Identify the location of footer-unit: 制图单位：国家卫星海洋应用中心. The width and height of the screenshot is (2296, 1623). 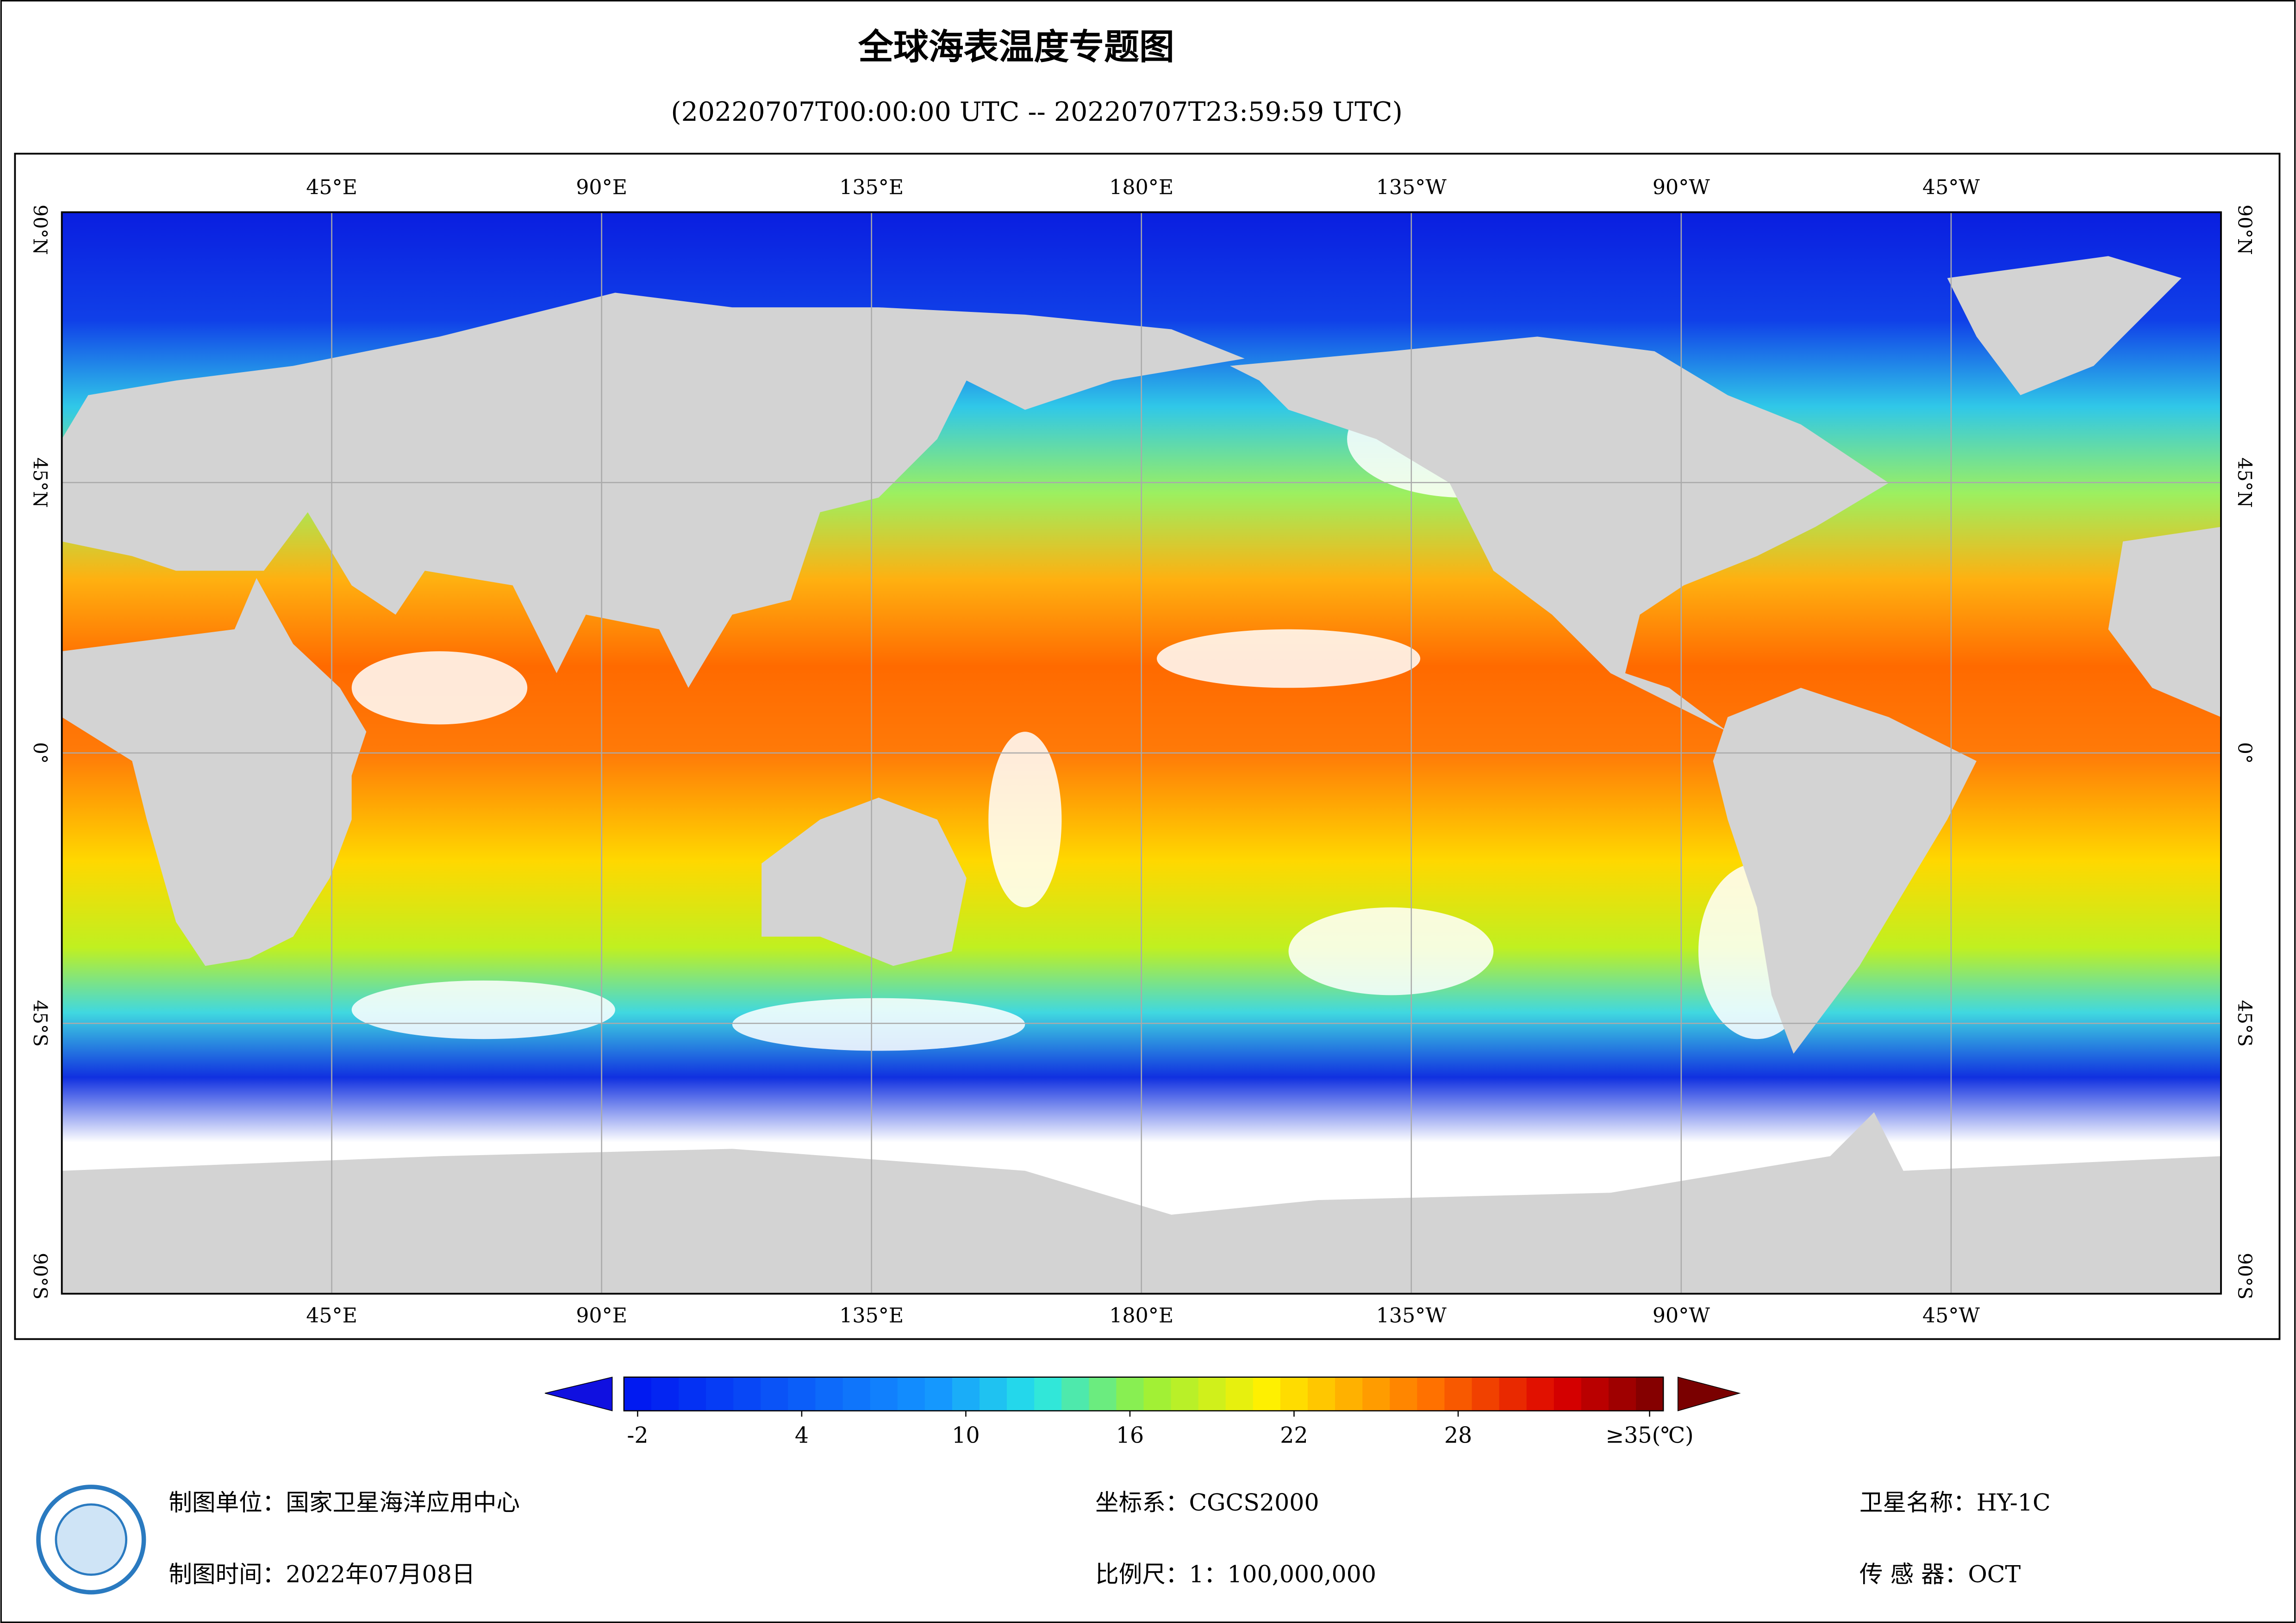
(344, 1502).